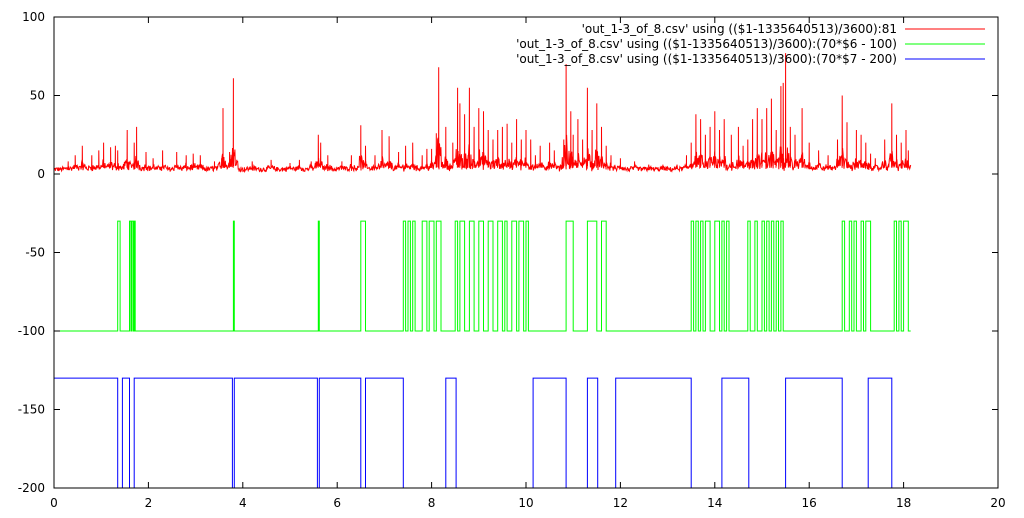  I want to click on x-tick-label: 12, so click(620, 503).